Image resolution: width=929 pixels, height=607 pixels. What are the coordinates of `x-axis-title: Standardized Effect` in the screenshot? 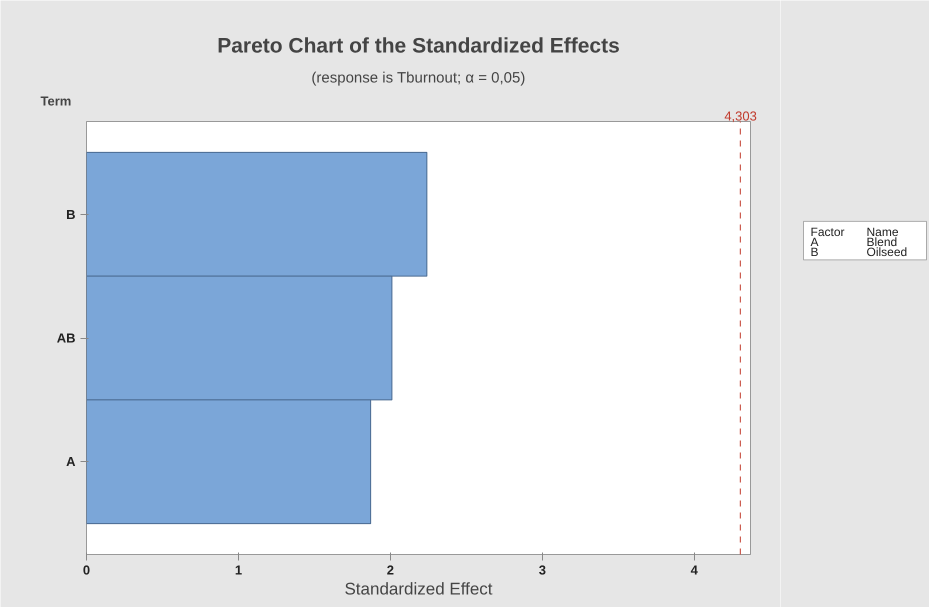 It's located at (418, 589).